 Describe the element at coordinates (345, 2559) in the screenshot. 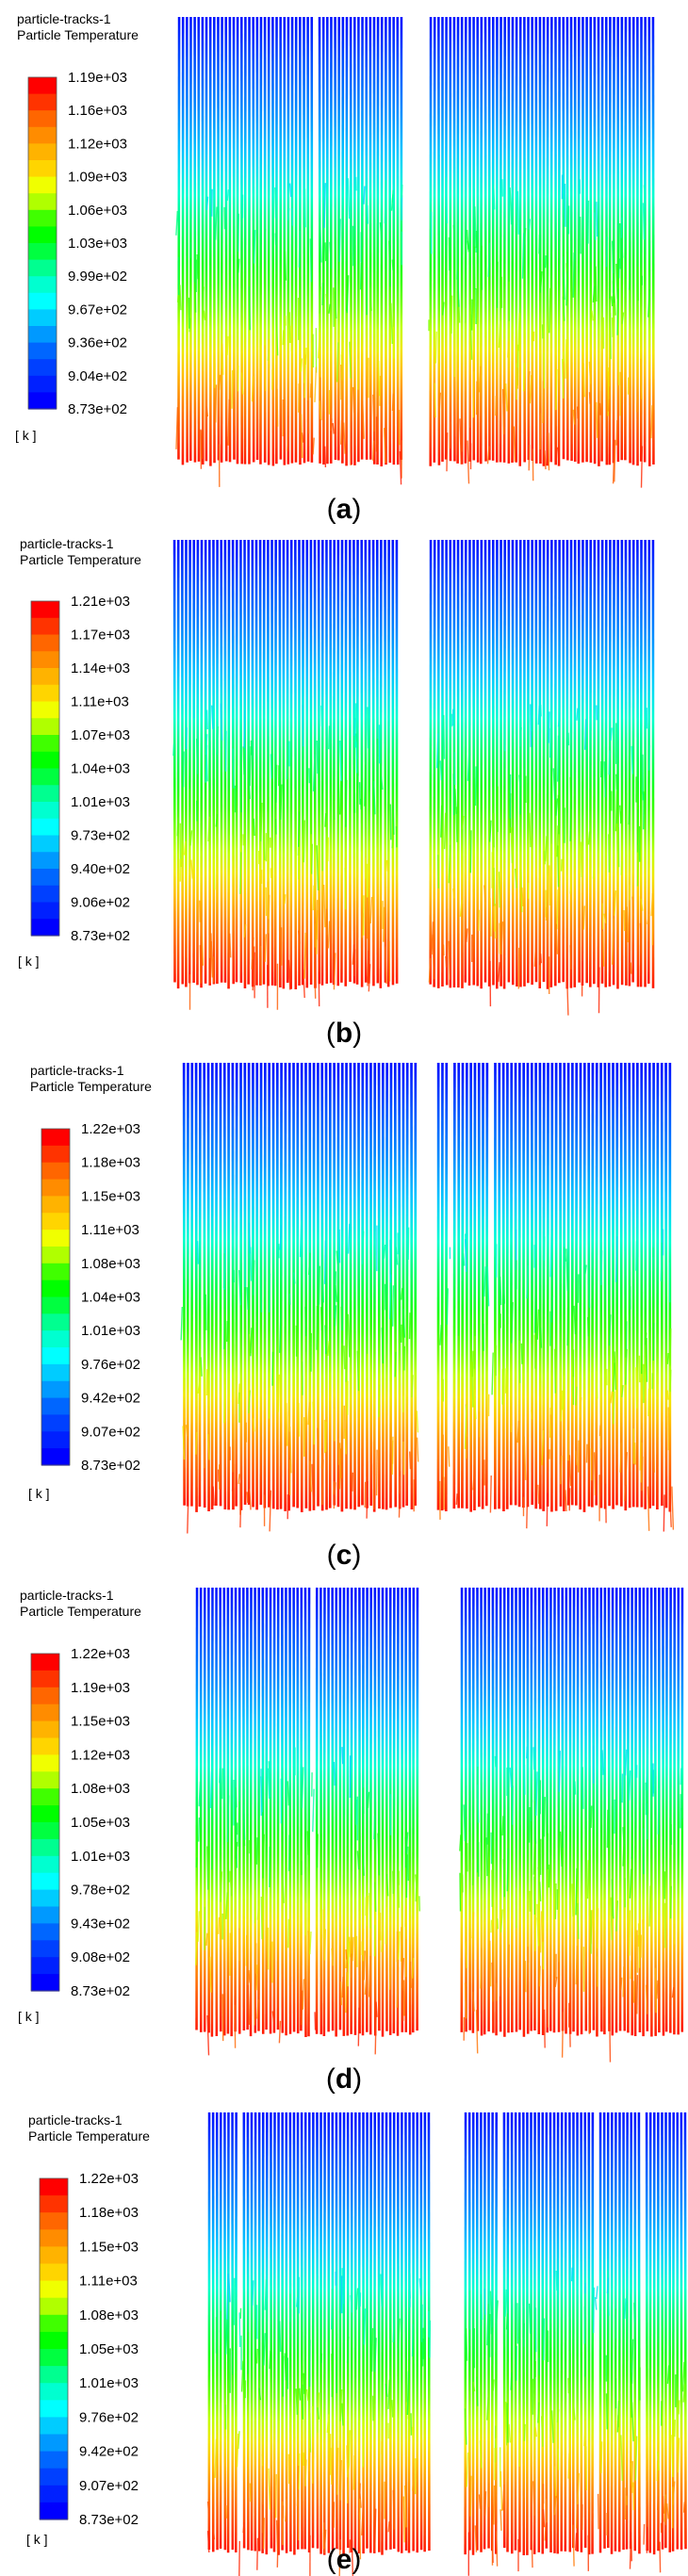

I see `panel-caption: (e)` at that location.